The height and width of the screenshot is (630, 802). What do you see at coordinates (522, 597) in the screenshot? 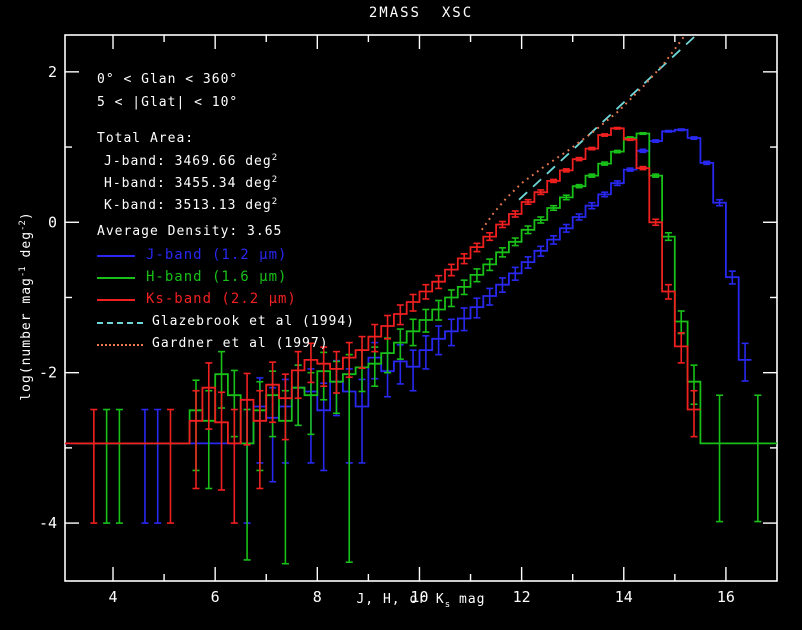
I see `svg-text: 12` at bounding box center [522, 597].